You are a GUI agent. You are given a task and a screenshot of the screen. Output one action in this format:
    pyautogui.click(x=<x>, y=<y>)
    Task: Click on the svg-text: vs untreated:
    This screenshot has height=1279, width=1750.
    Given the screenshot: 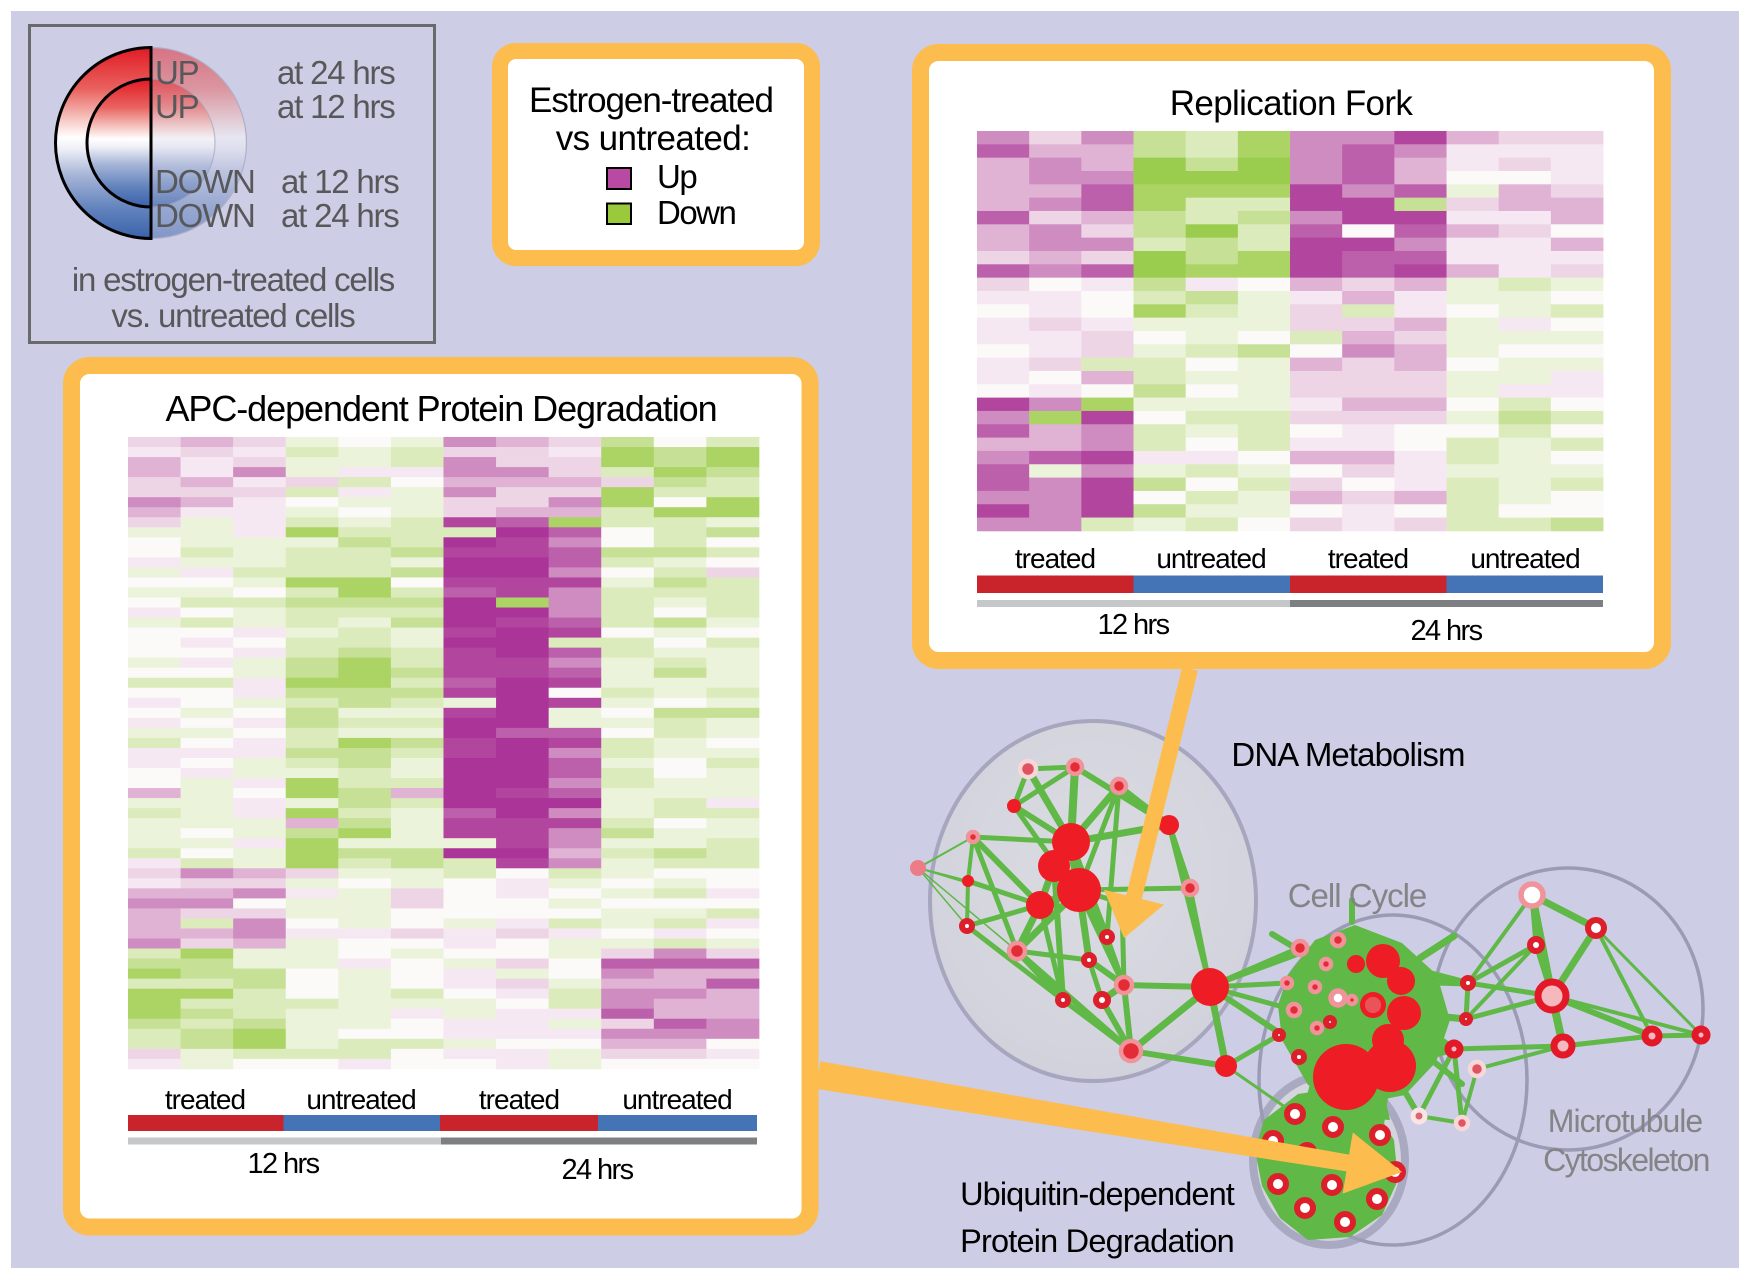 What is the action you would take?
    pyautogui.click(x=653, y=138)
    